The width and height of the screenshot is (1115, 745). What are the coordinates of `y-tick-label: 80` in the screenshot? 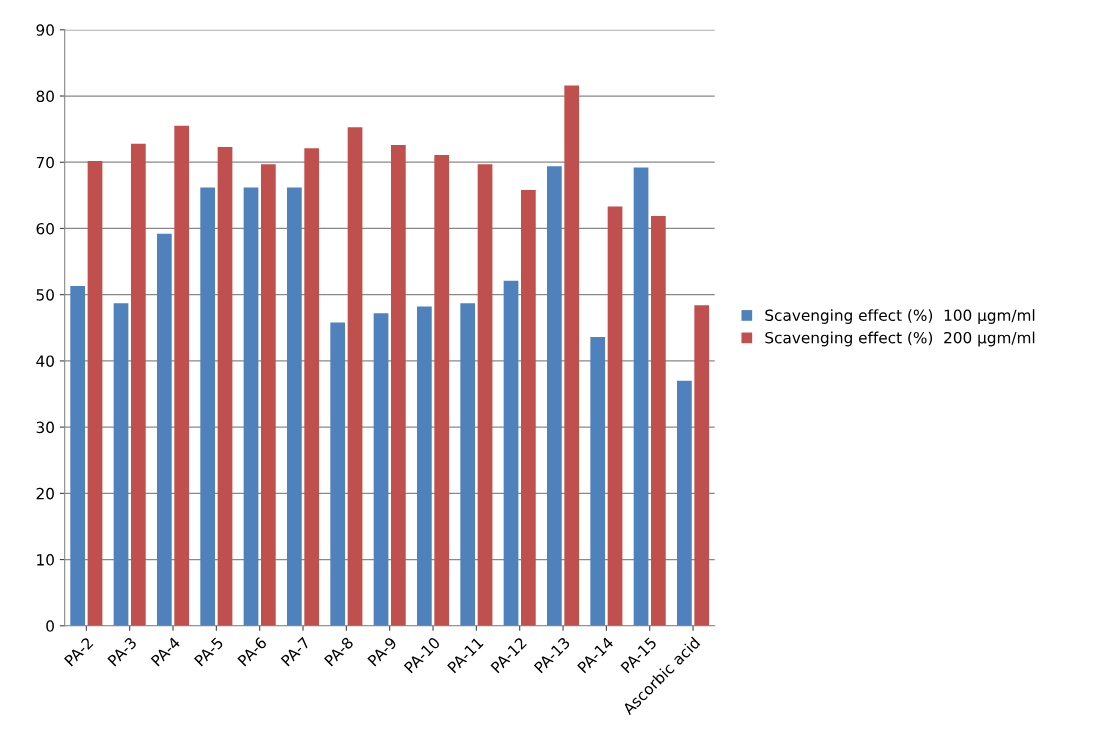 It's located at (45, 96).